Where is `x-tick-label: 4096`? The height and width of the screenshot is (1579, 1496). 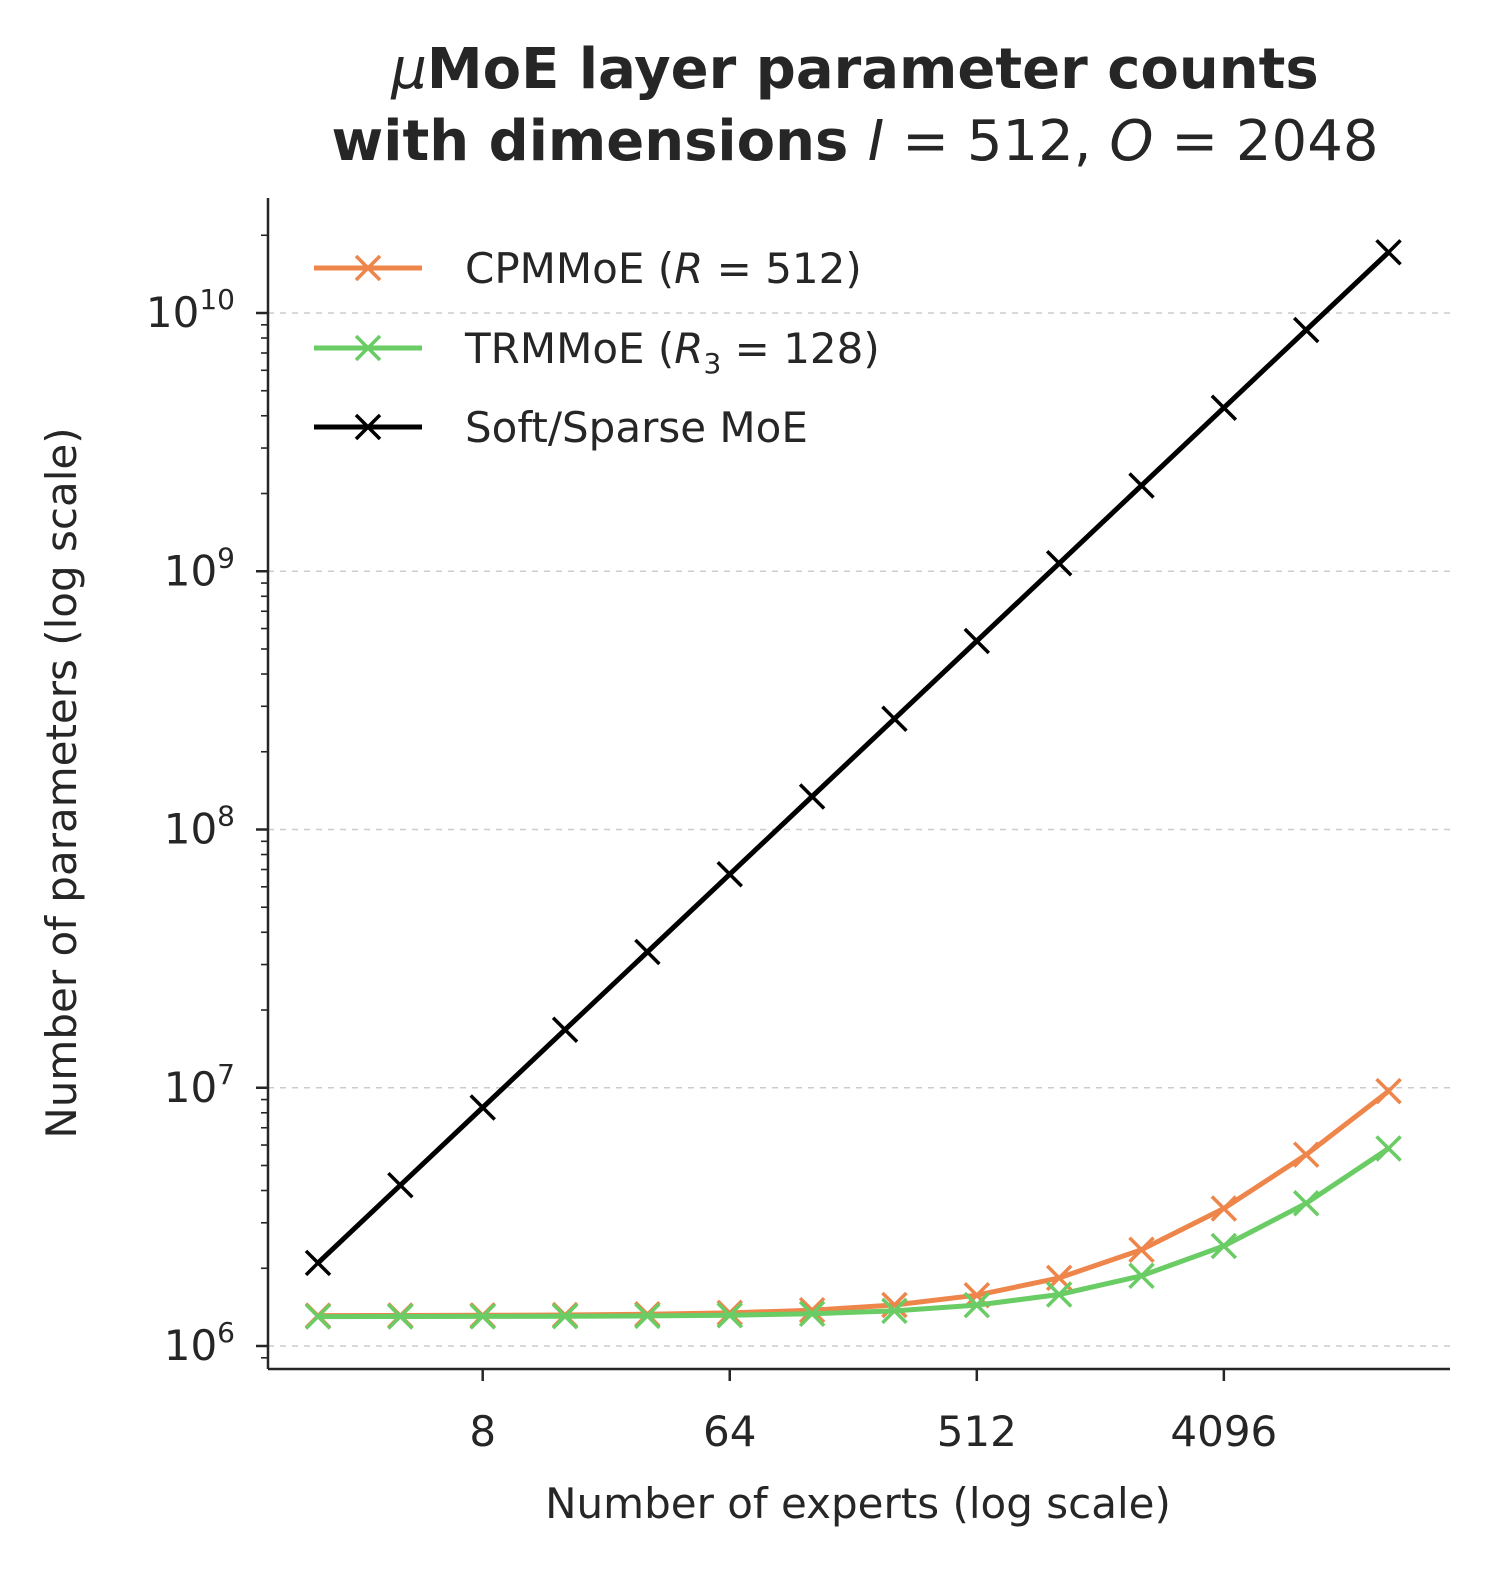
x-tick-label: 4096 is located at coordinates (1223, 1431).